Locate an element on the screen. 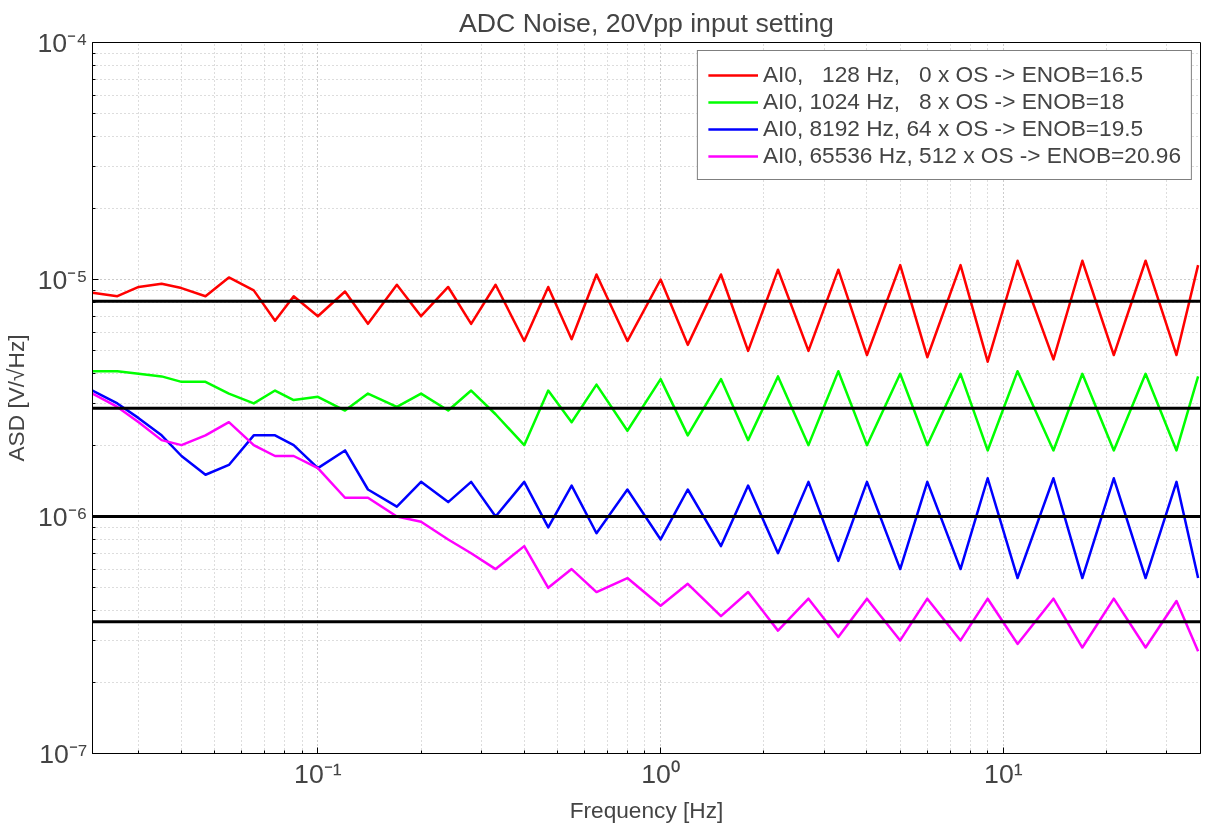 The height and width of the screenshot is (833, 1220). chart-title: ADC Noise, 20Vpp input setting is located at coordinates (646, 22).